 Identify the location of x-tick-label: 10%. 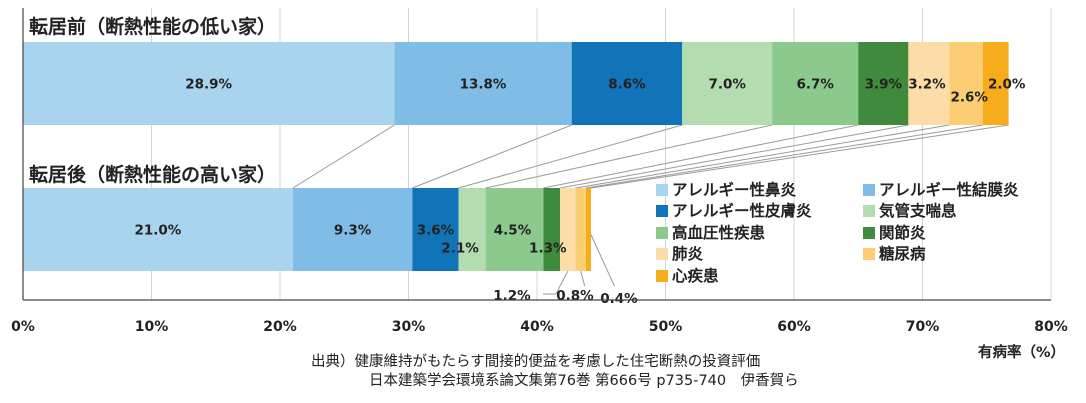
(152, 327).